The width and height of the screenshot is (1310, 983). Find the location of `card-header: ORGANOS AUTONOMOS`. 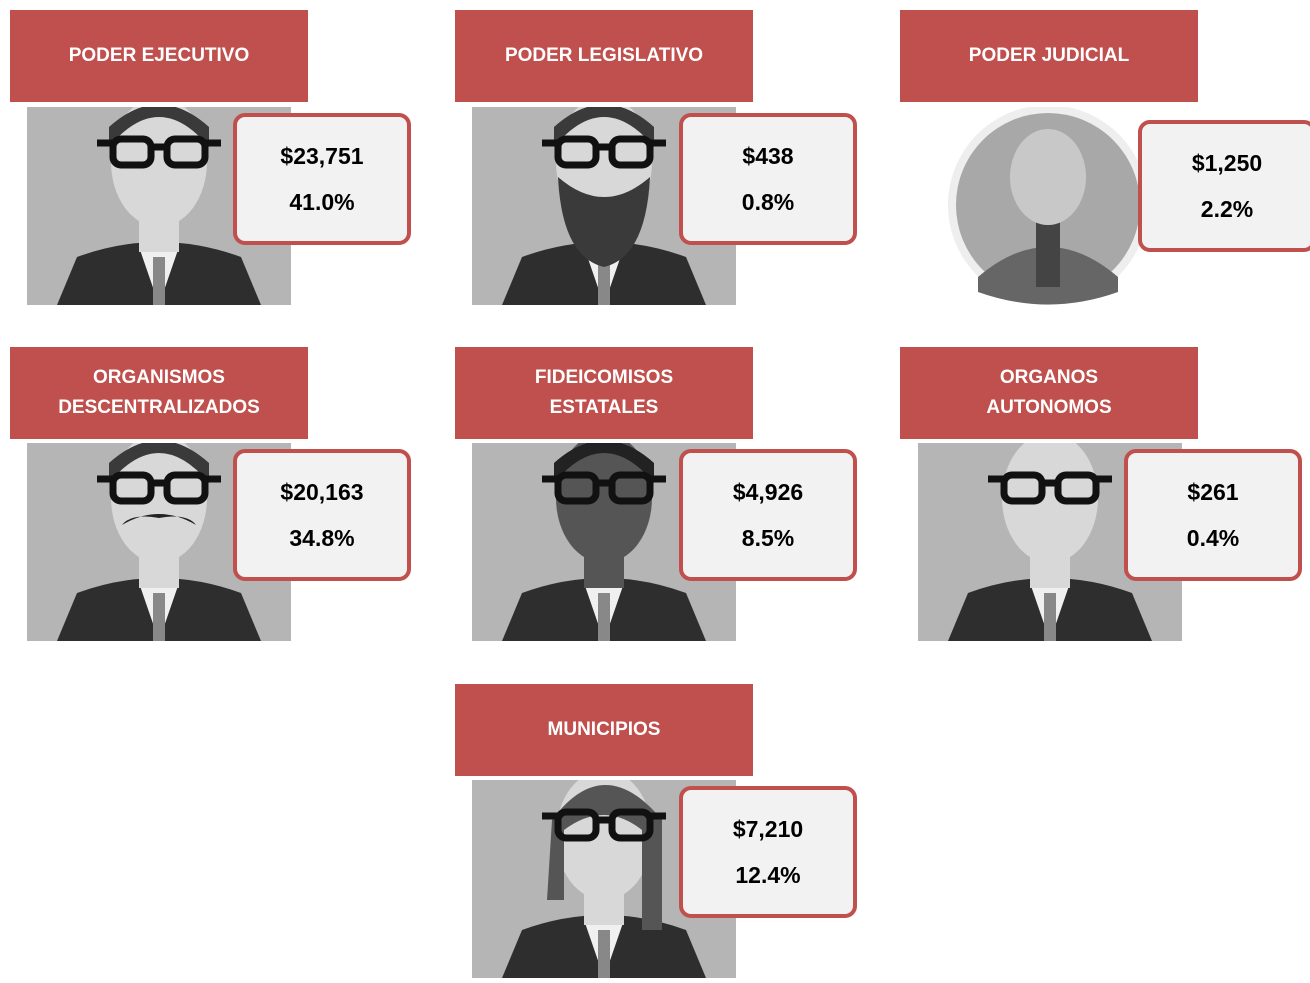

card-header: ORGANOS AUTONOMOS is located at coordinates (1049, 393).